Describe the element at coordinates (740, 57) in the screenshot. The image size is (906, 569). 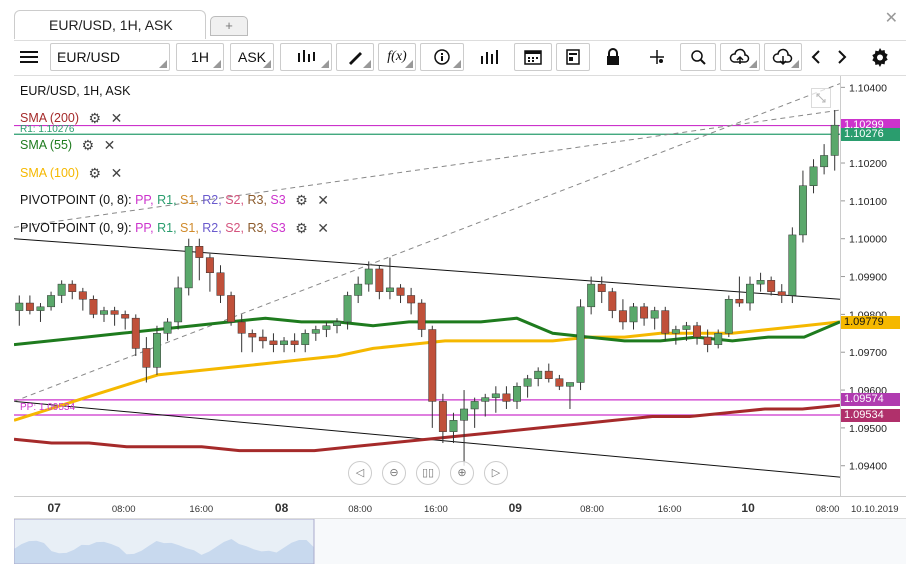
I see `upload-icon` at that location.